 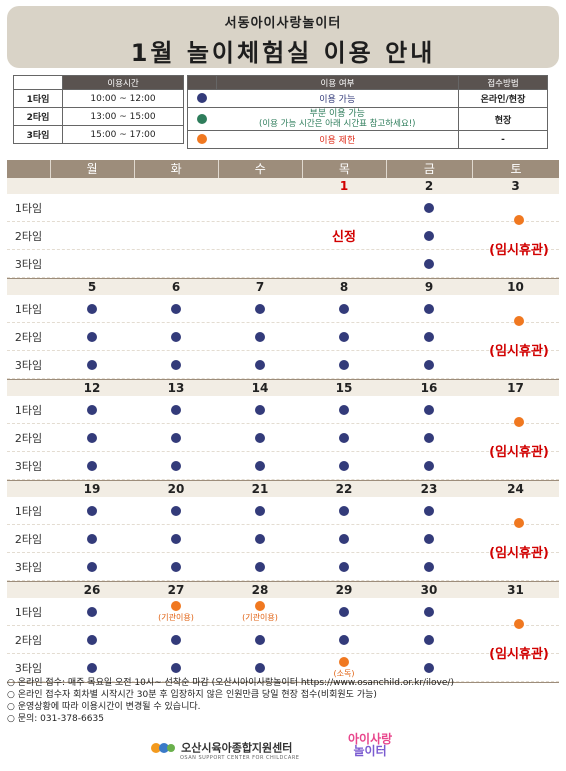 I want to click on date-number: 3, so click(x=515, y=186).